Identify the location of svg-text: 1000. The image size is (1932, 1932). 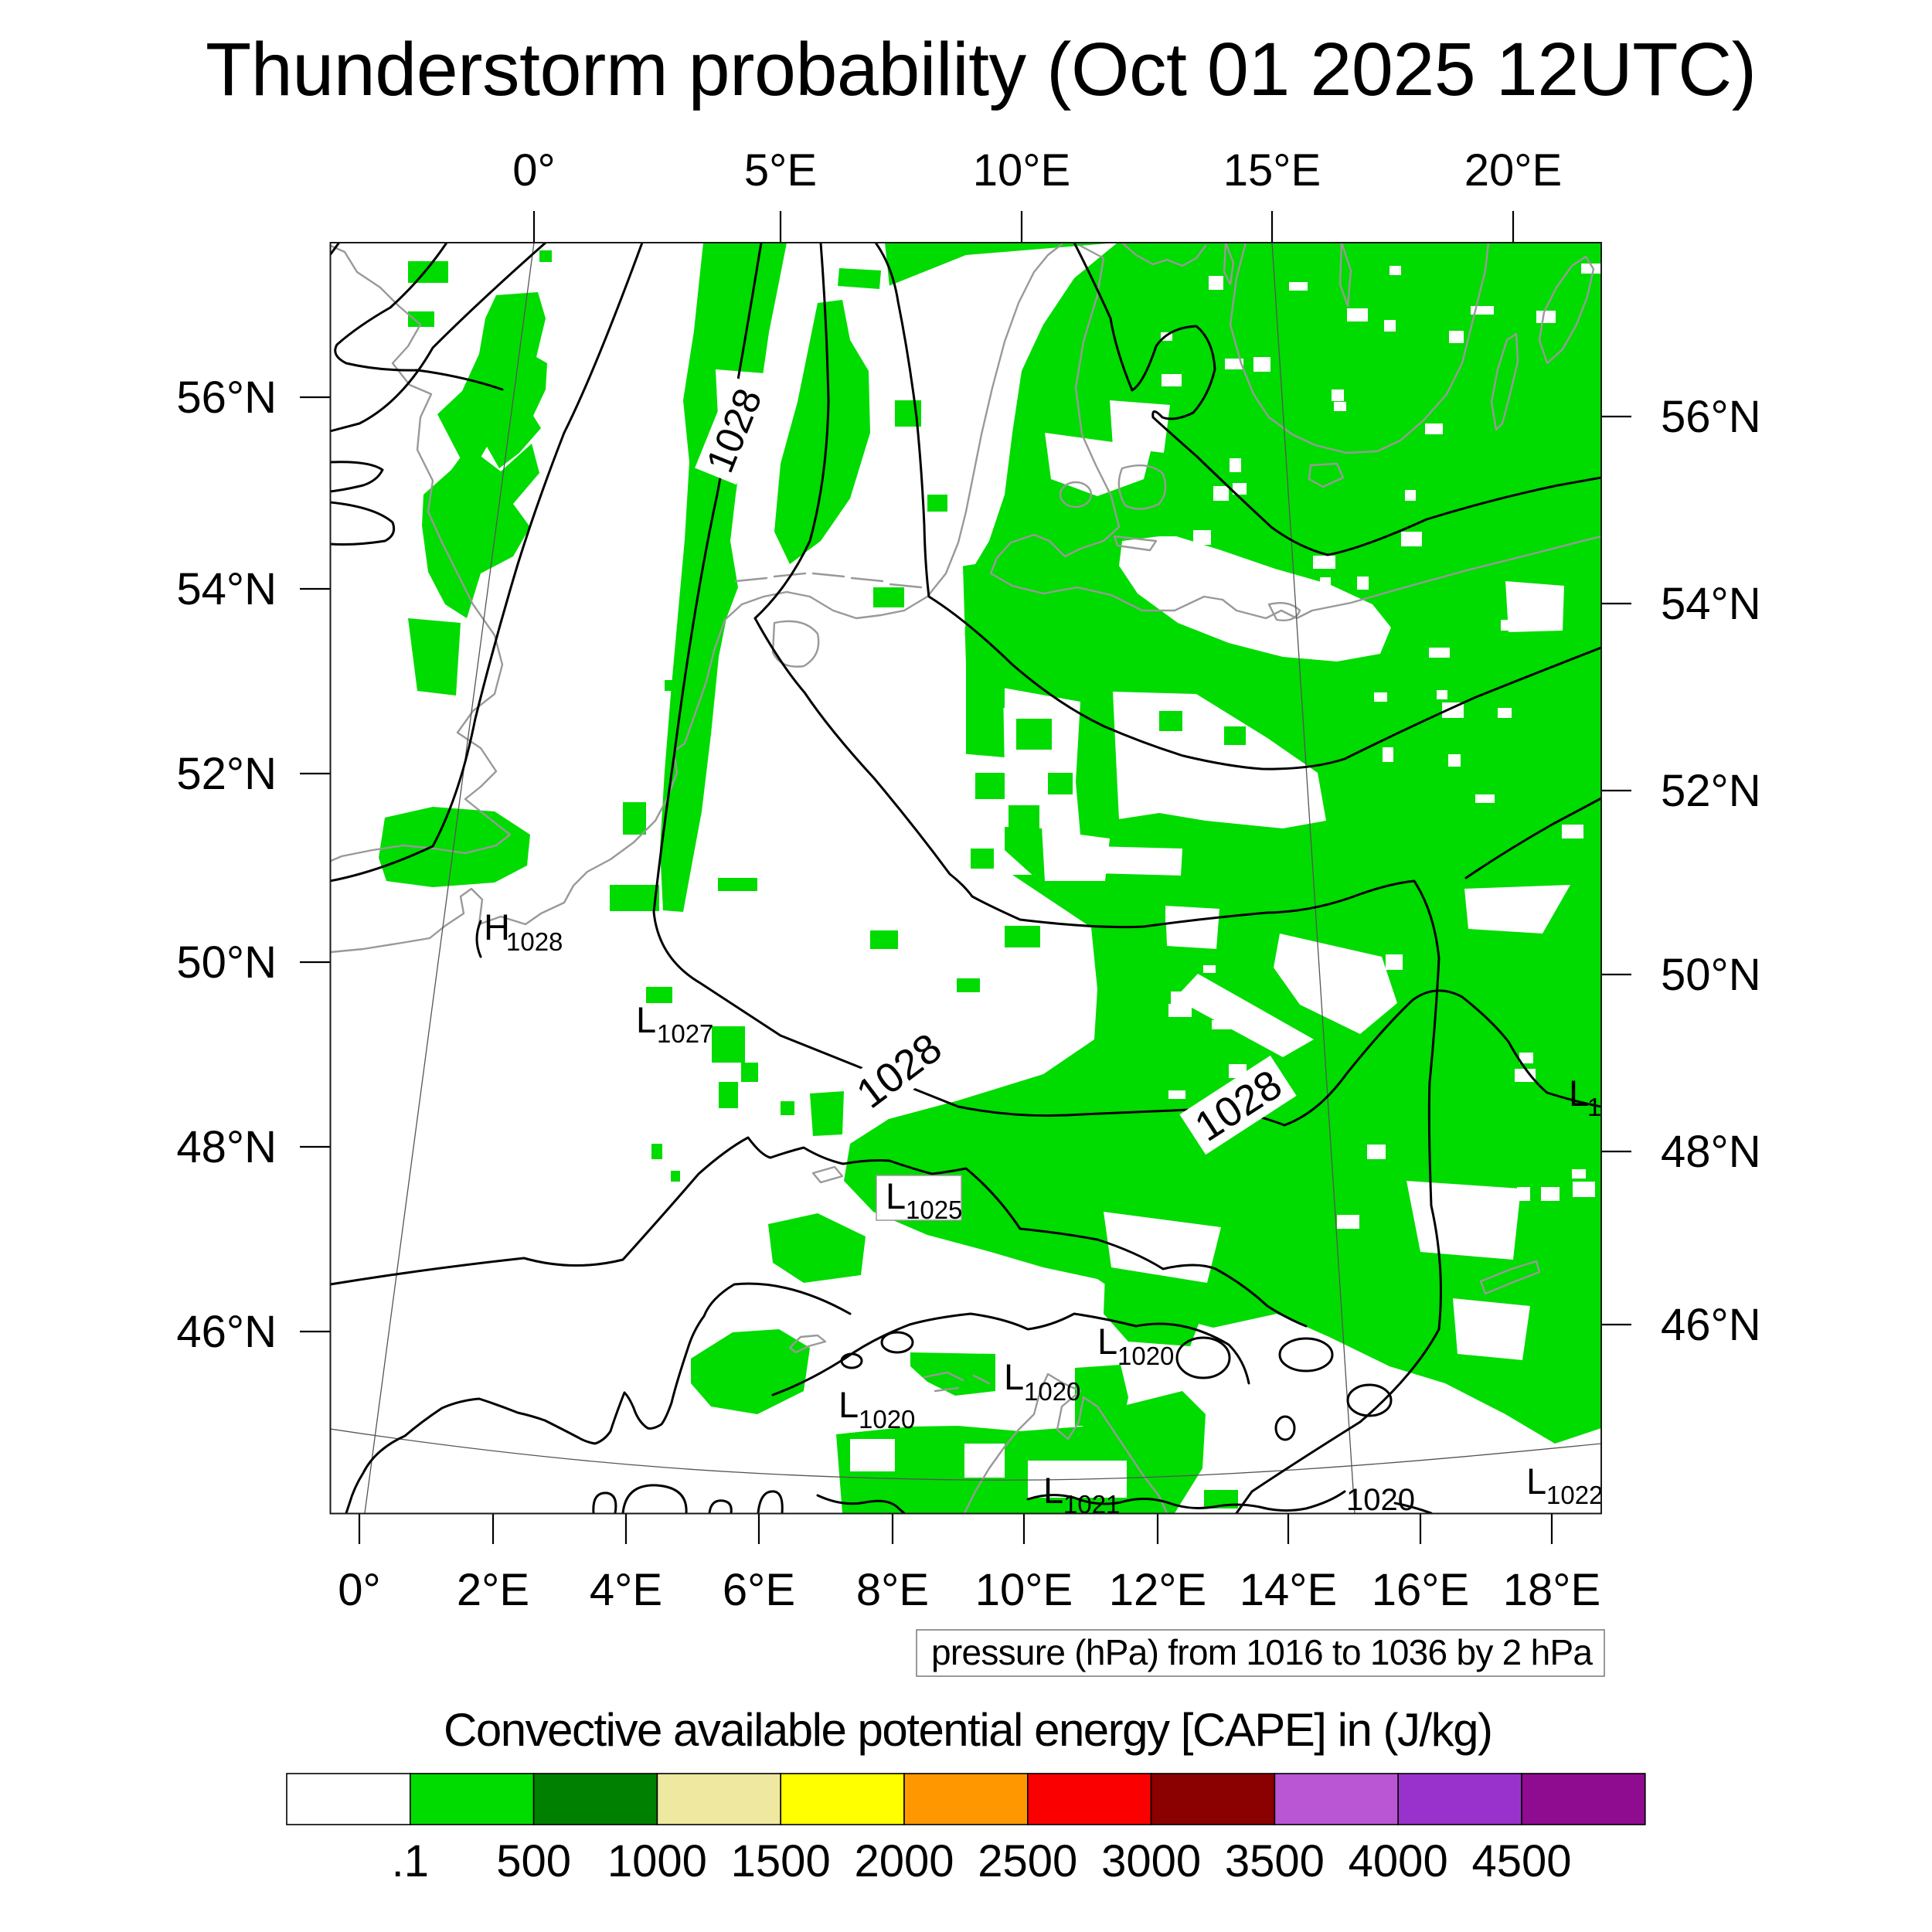
(657, 1861).